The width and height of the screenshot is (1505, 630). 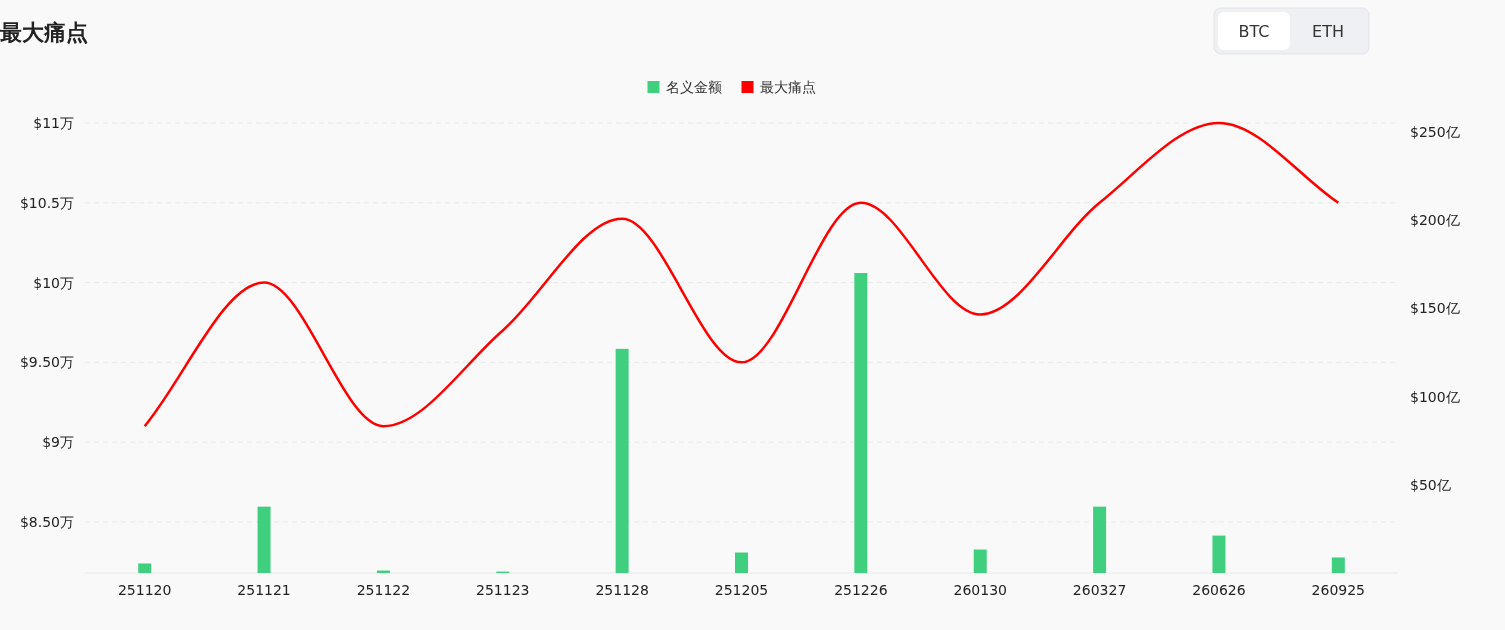 I want to click on y-tick-label: $9万, so click(x=58, y=442).